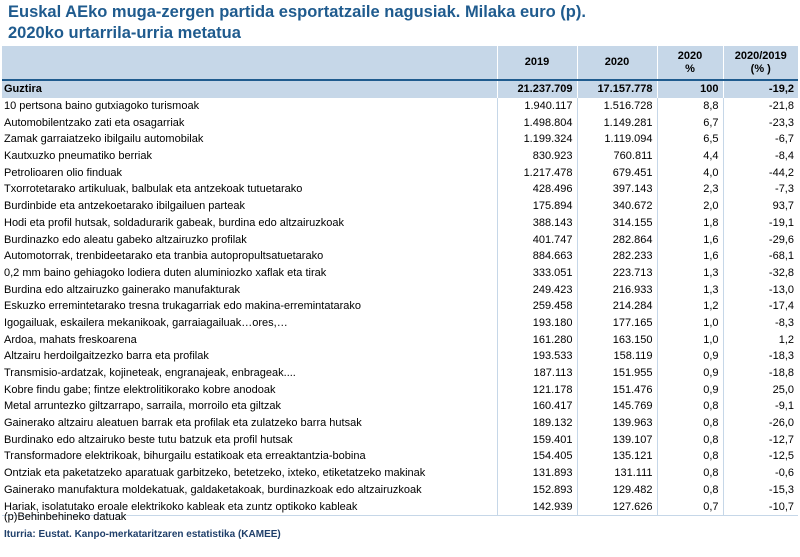 The image size is (800, 557). I want to click on cell-2020: 214.284, so click(616, 306).